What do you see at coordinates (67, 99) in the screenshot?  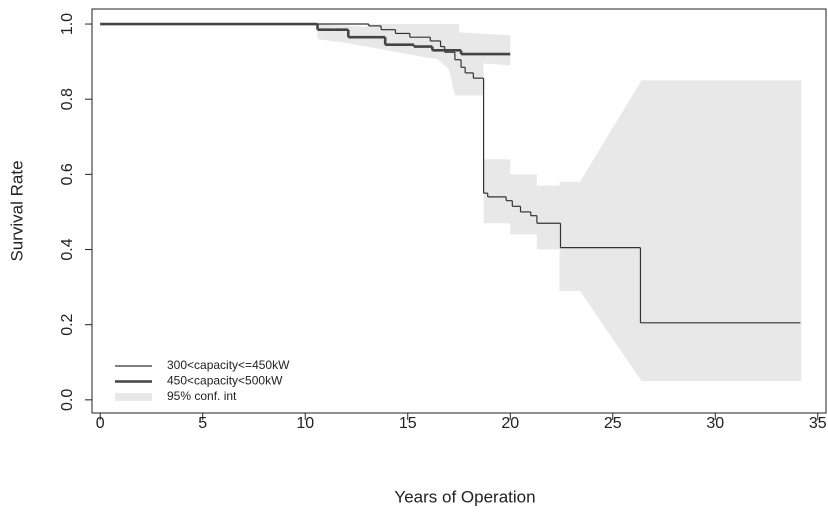 I see `y-tick-label: 0.8` at bounding box center [67, 99].